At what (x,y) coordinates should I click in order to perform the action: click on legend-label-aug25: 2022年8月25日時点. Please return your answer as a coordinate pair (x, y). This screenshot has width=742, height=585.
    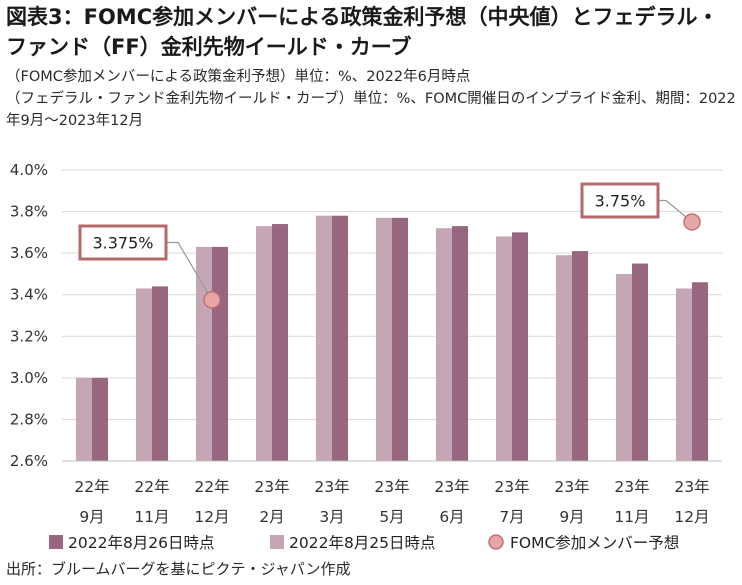
    Looking at the image, I should click on (362, 543).